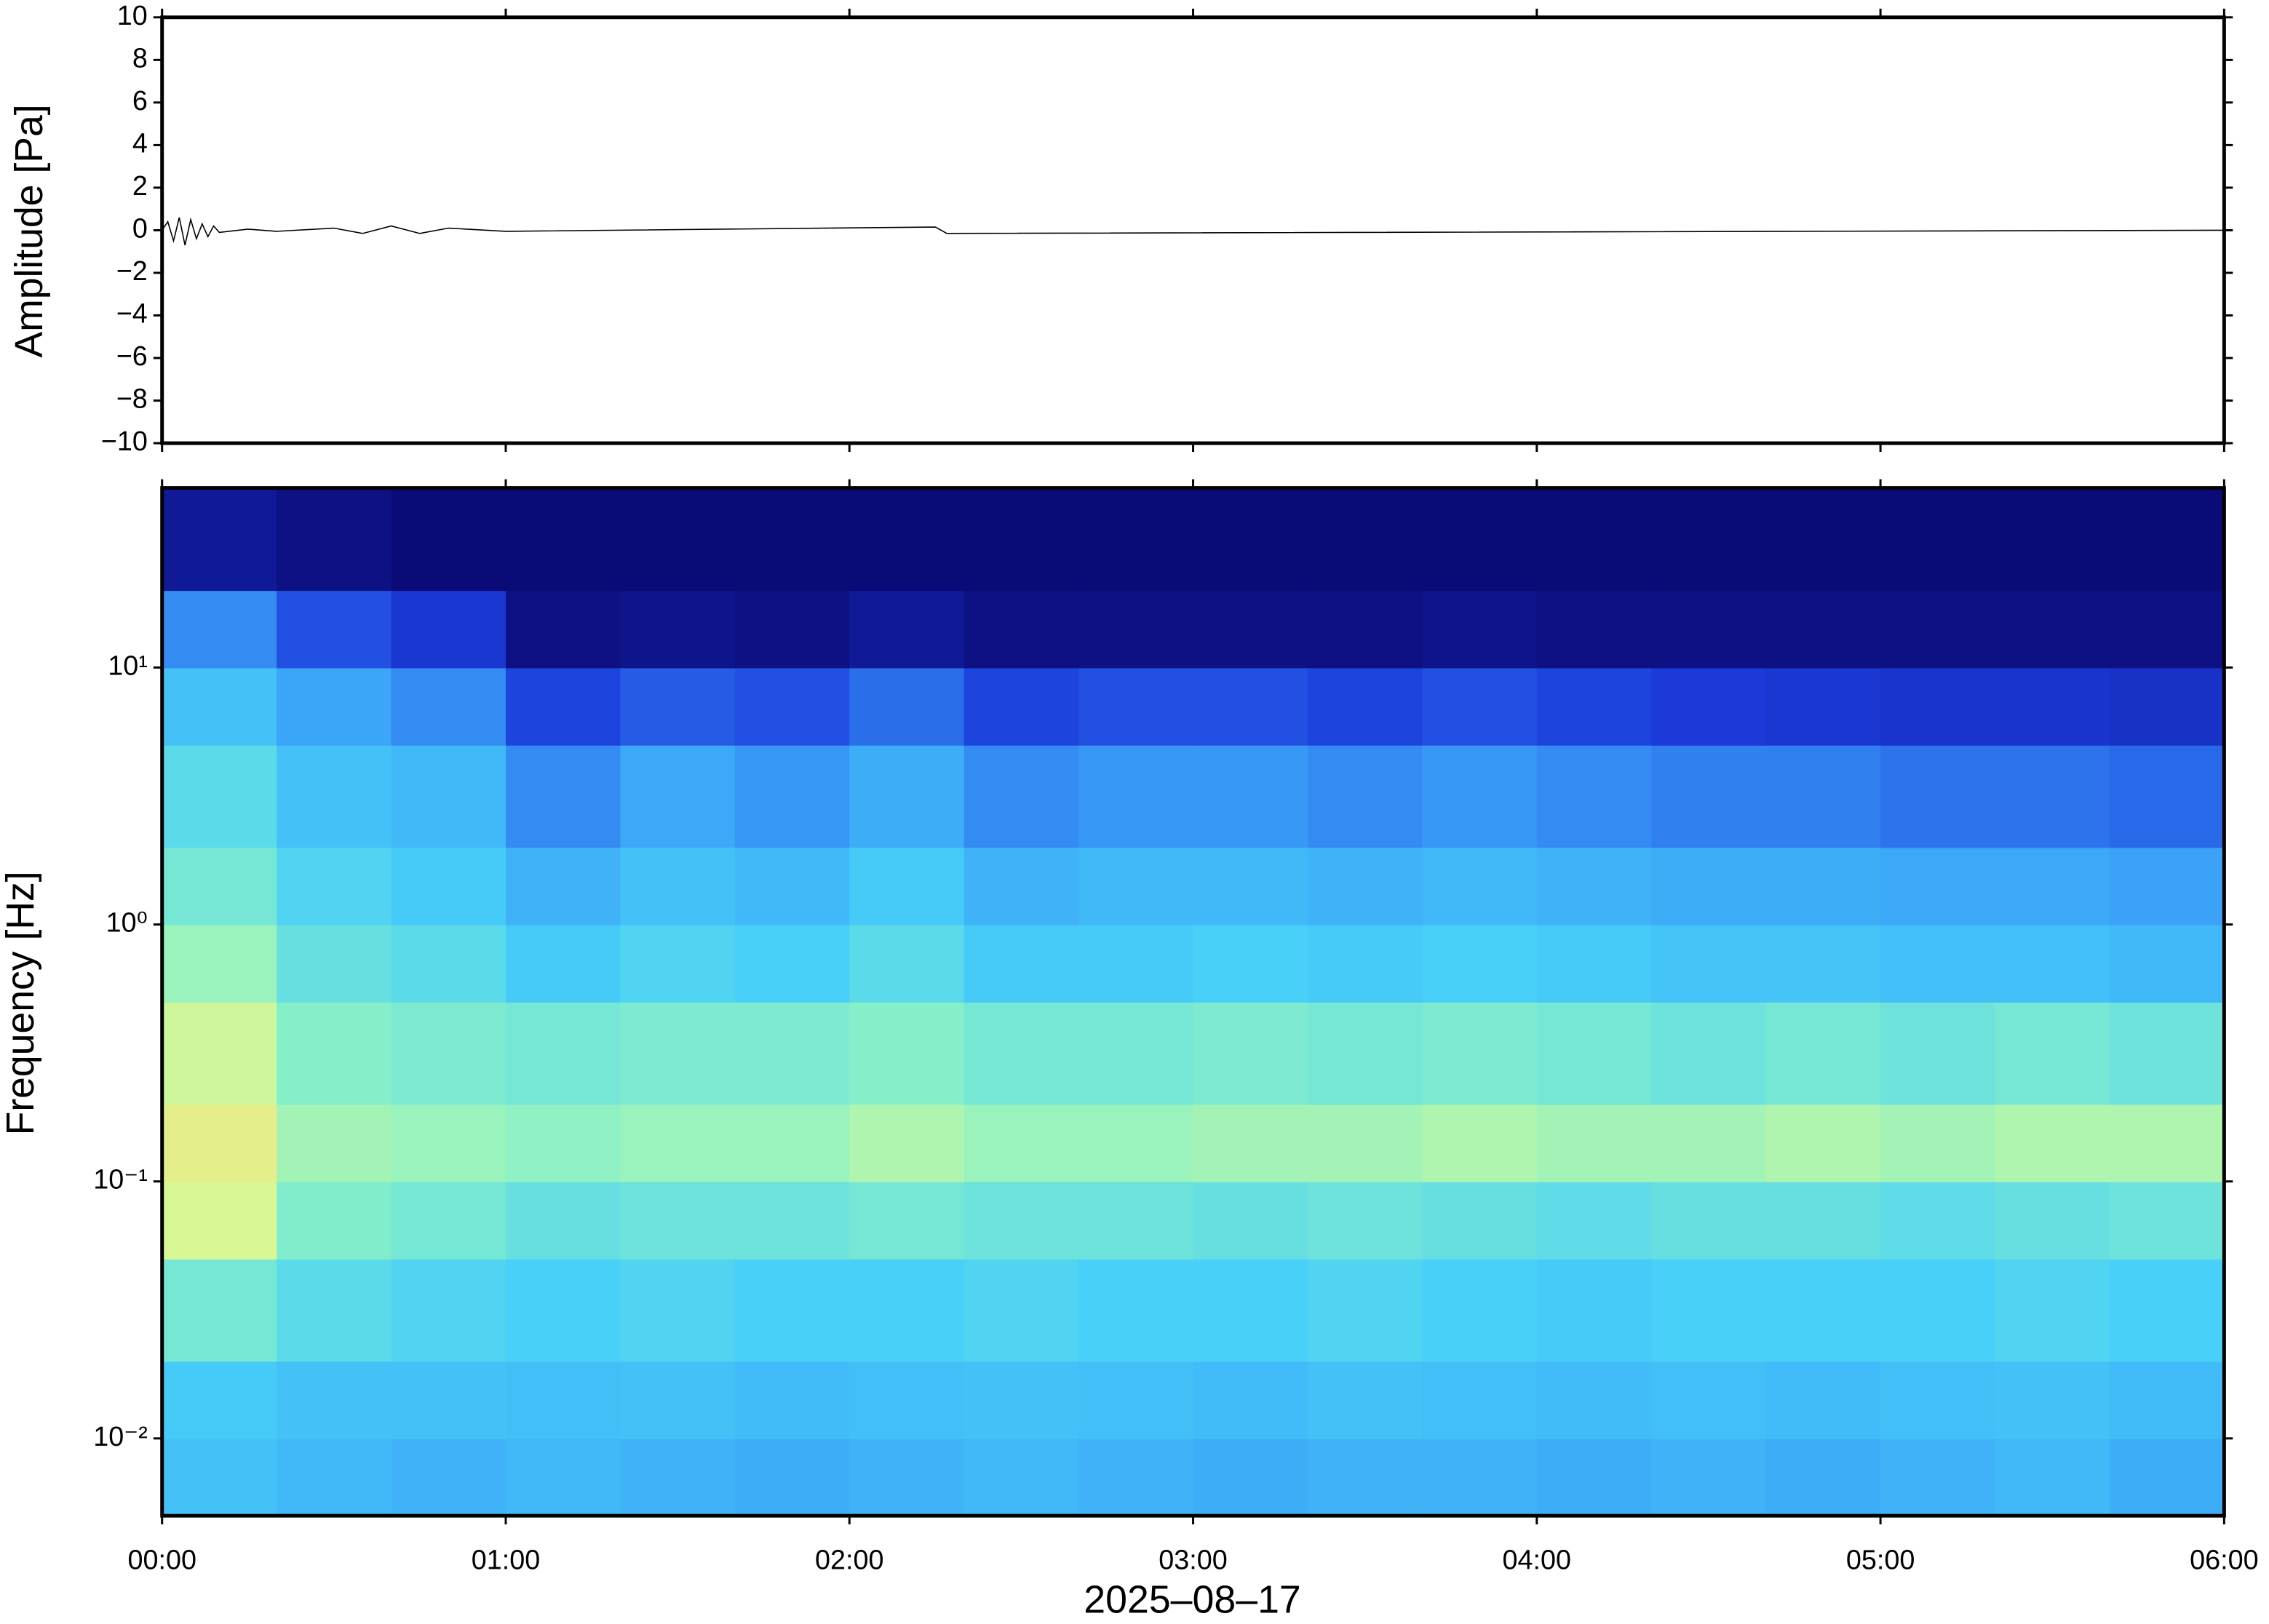 Image resolution: width=2269 pixels, height=1624 pixels. I want to click on y-tick-label: −8, so click(132, 398).